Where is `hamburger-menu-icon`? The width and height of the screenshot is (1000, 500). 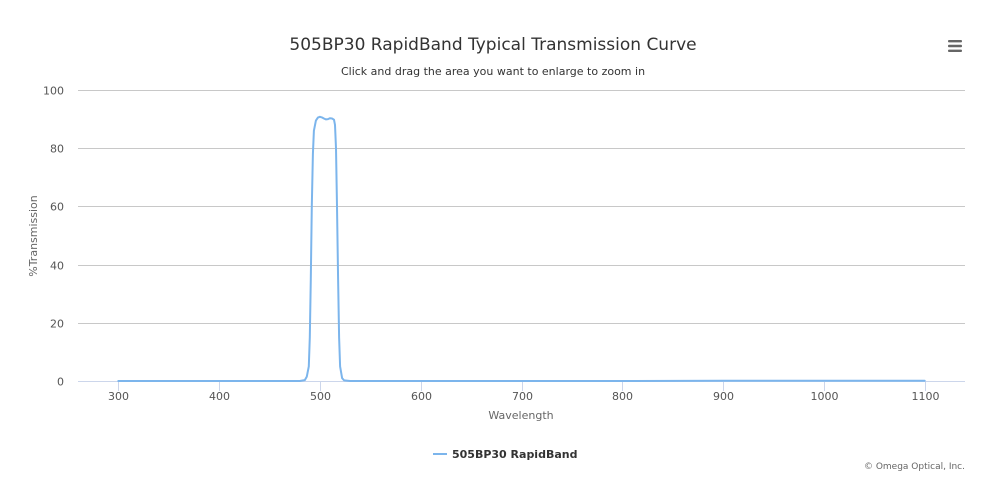 hamburger-menu-icon is located at coordinates (955, 46).